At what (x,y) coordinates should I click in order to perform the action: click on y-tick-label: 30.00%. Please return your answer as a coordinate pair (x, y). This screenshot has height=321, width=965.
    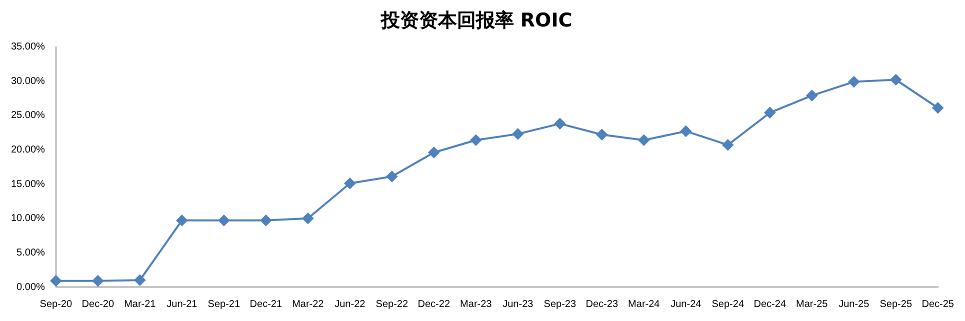
    Looking at the image, I should click on (28, 81).